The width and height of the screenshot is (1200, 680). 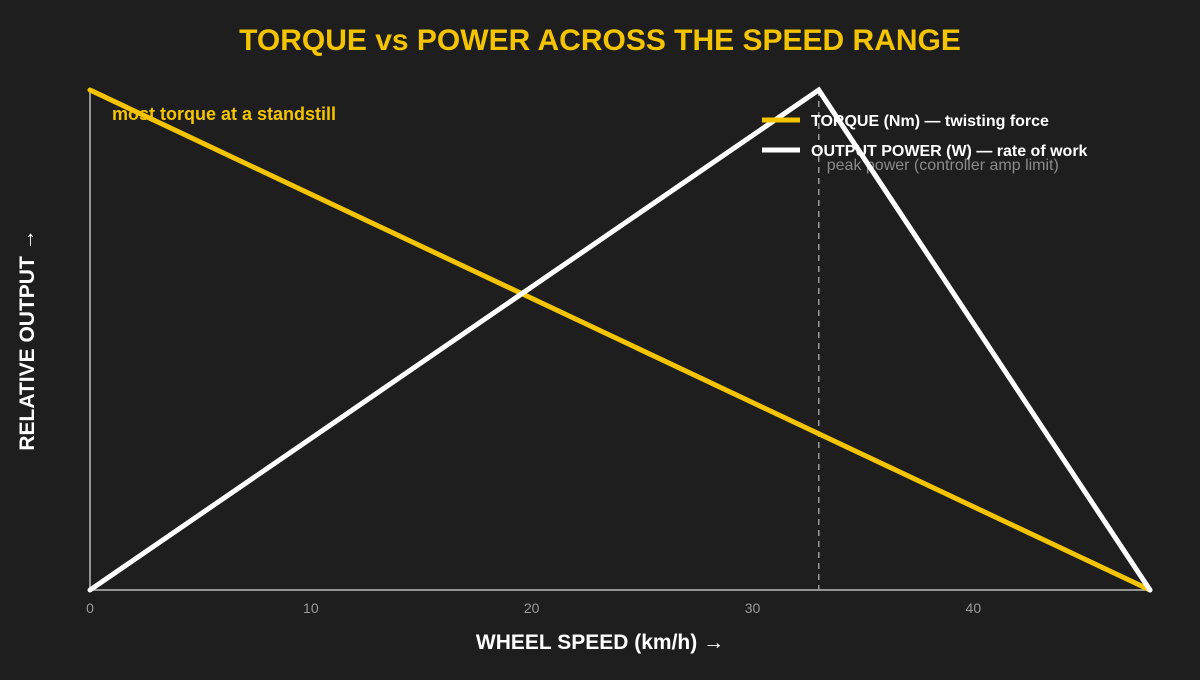 I want to click on annotations: most torque at a standstill, so click(x=224, y=114).